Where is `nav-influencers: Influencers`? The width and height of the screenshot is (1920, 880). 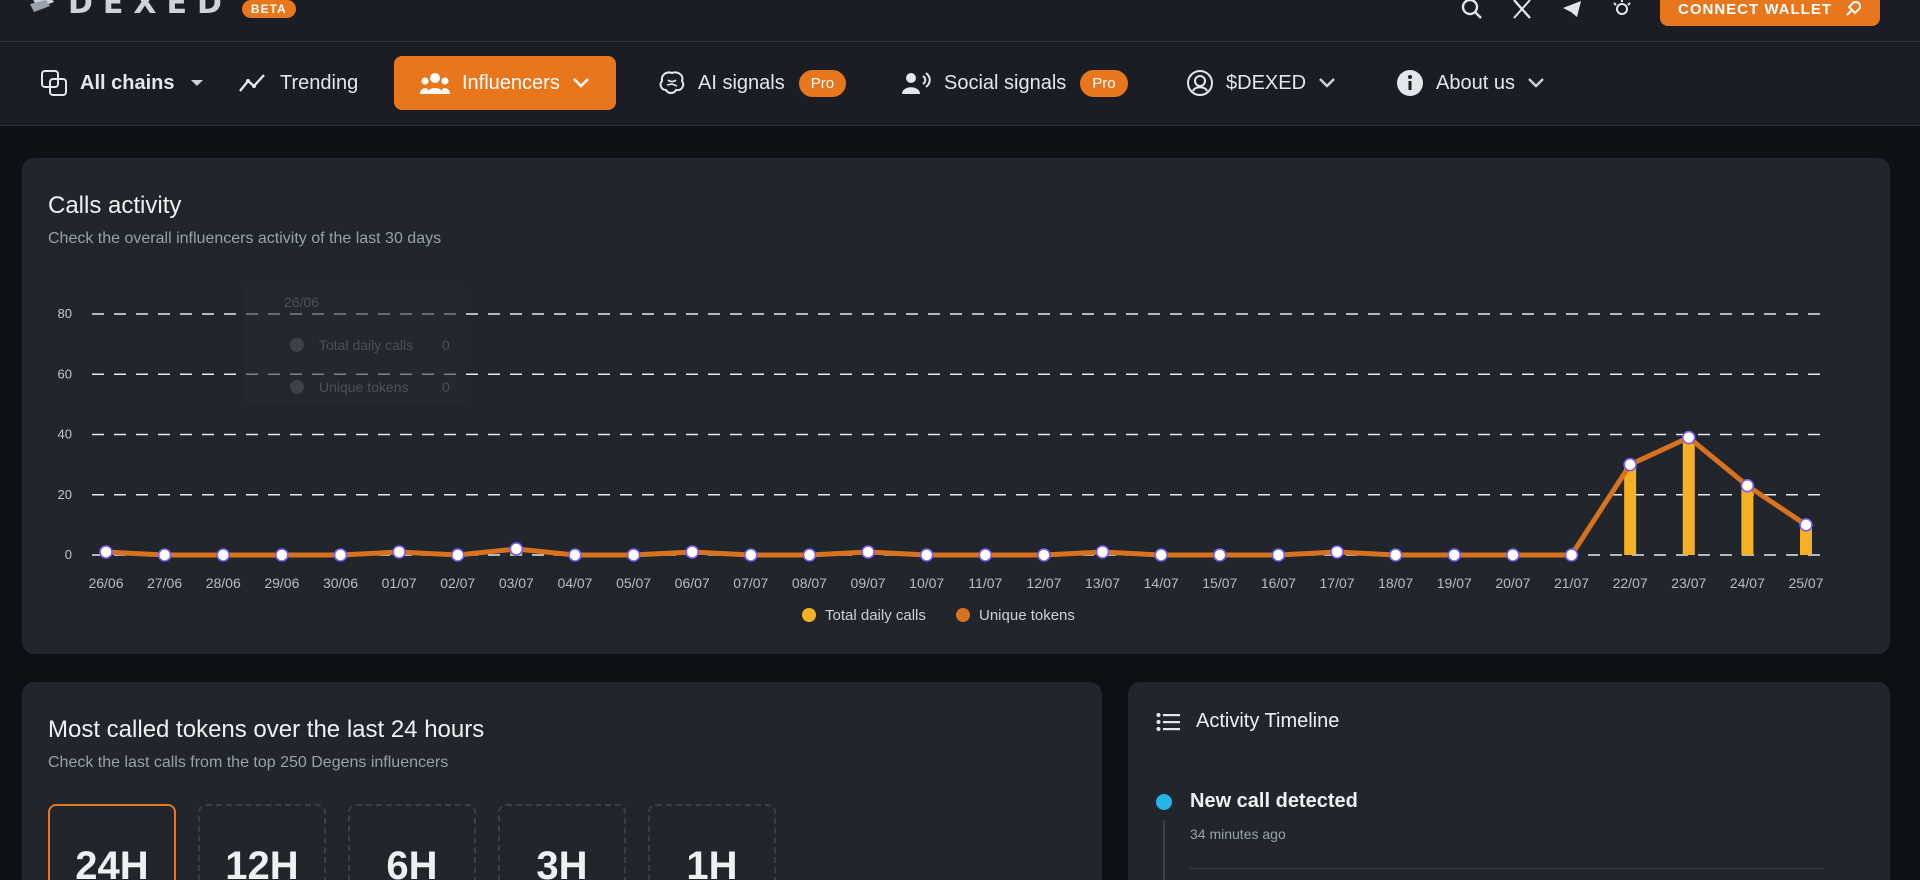 nav-influencers: Influencers is located at coordinates (505, 83).